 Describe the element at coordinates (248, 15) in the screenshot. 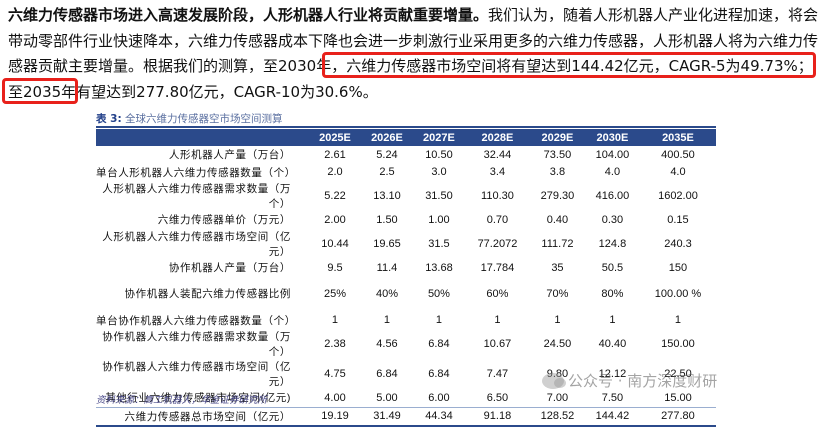

I see `paragraph-lead: 六维力传感器市场进入高速发展阶段，人形机器人行业将贡献重要增量。` at that location.